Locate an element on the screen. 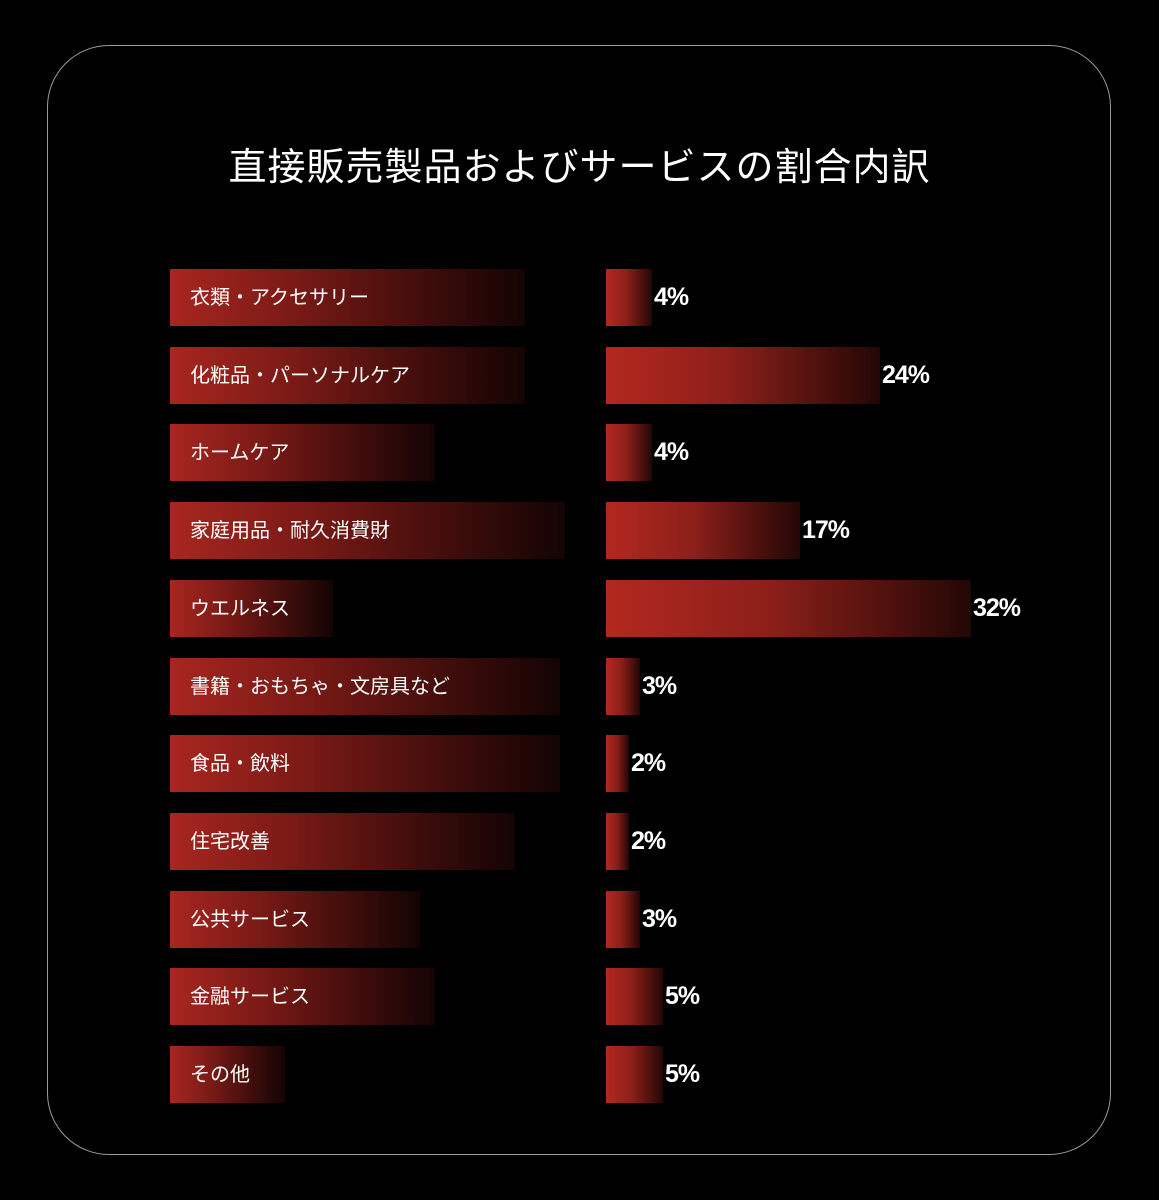 Image resolution: width=1159 pixels, height=1200 pixels. category-label-box: 衣類・アクセサリー is located at coordinates (347, 297).